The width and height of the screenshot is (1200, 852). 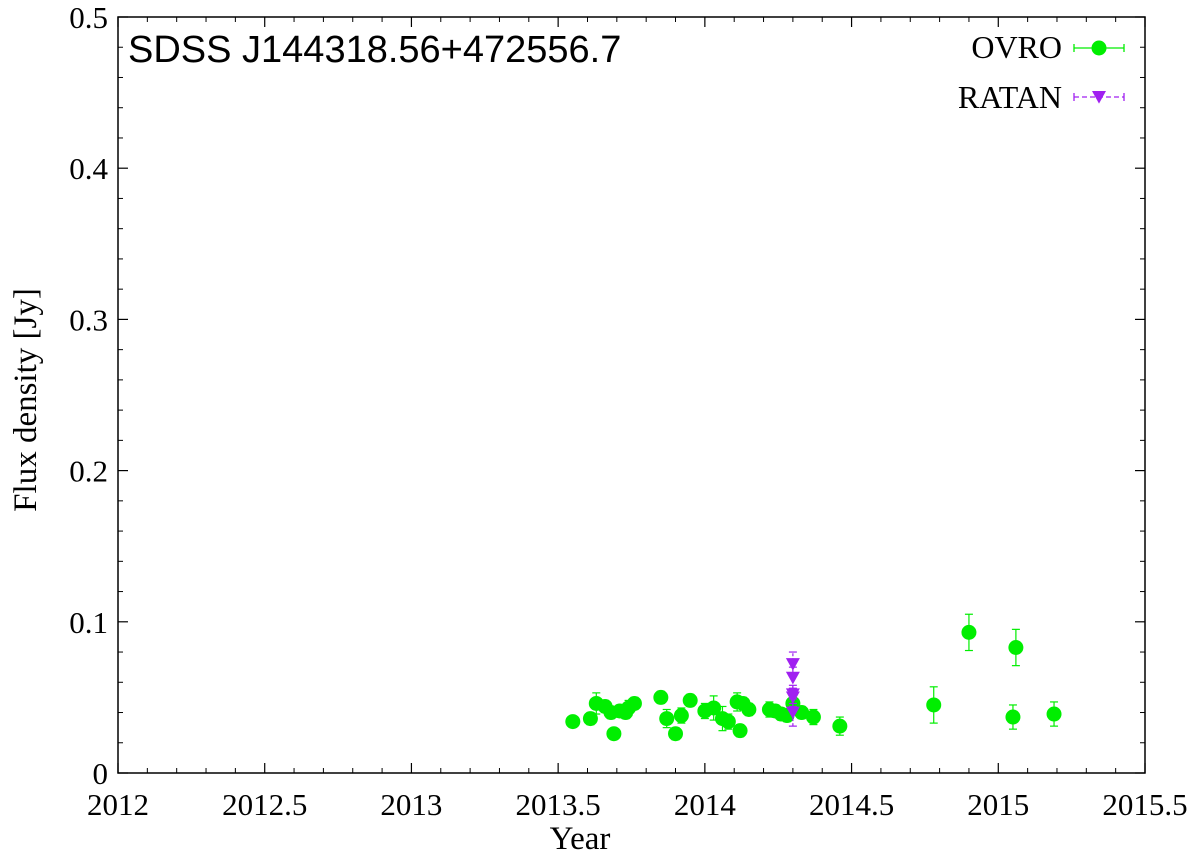 What do you see at coordinates (1016, 47) in the screenshot?
I see `legend-label-ovro: OVRO` at bounding box center [1016, 47].